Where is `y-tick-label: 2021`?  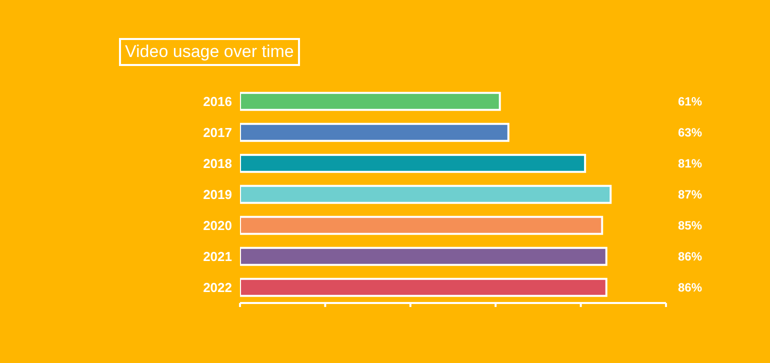
y-tick-label: 2021 is located at coordinates (217, 256).